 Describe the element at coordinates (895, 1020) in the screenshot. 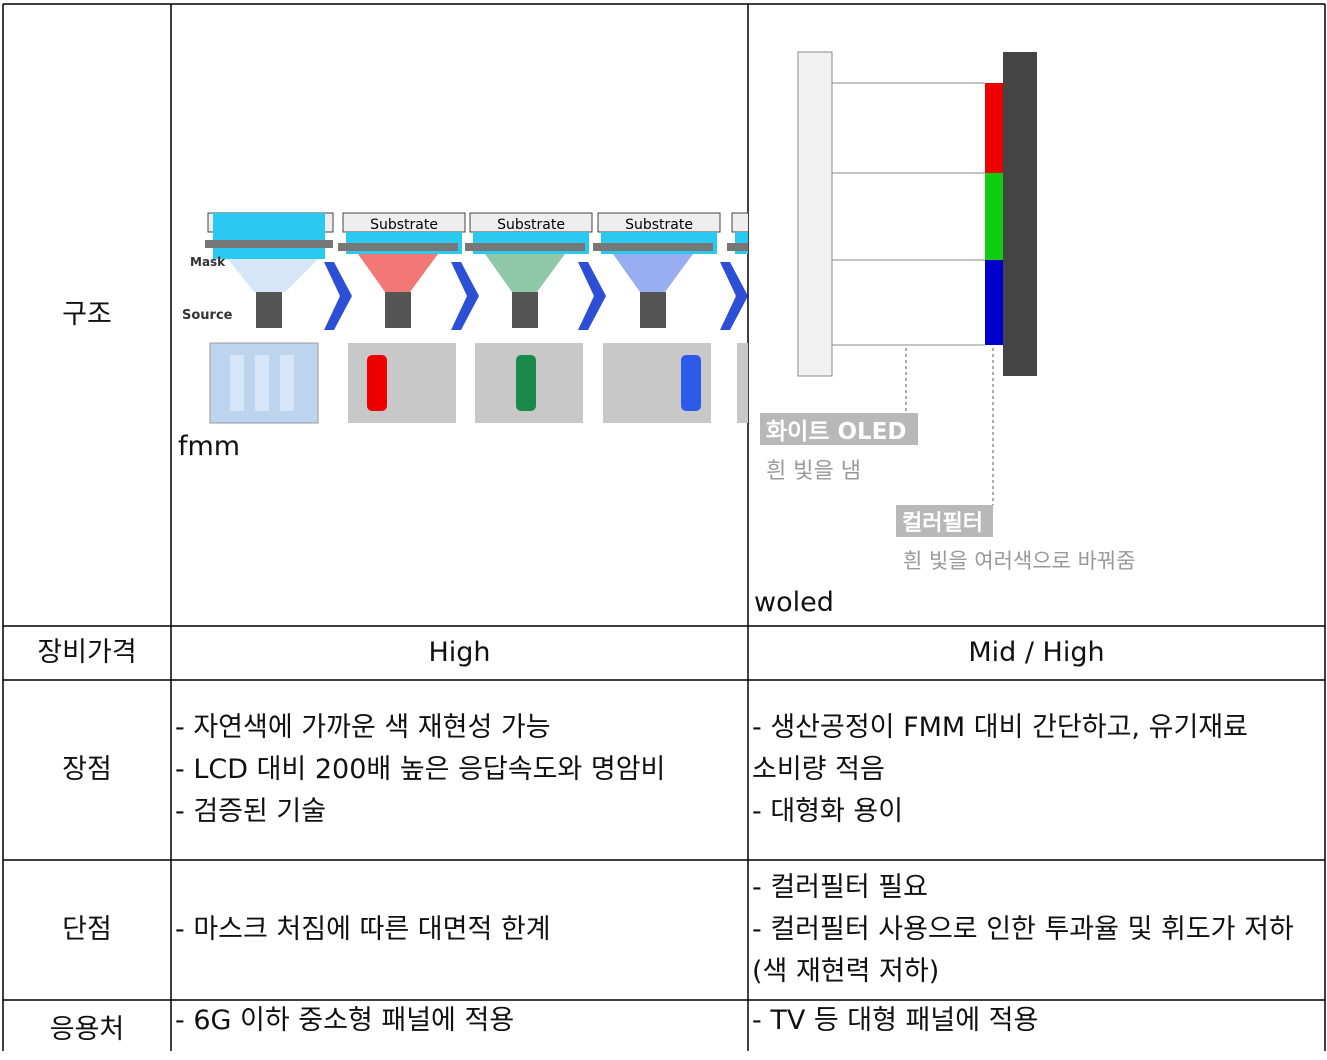

I see `cell-line: - TV 등 대형 패널에 적용` at that location.